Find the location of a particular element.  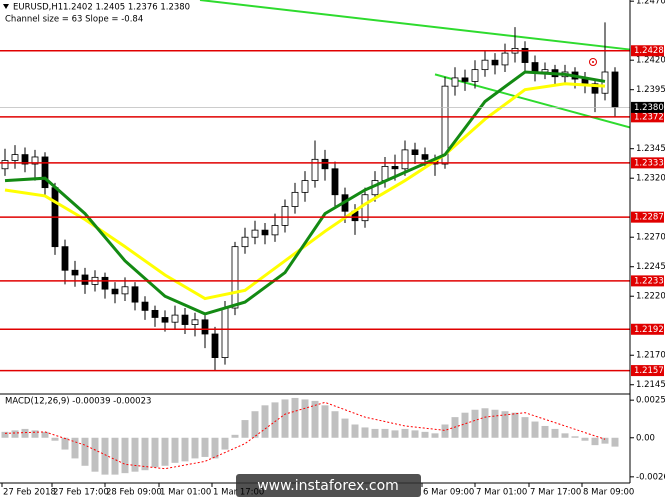

symbol: EURUSD,H1 is located at coordinates (38, 8).